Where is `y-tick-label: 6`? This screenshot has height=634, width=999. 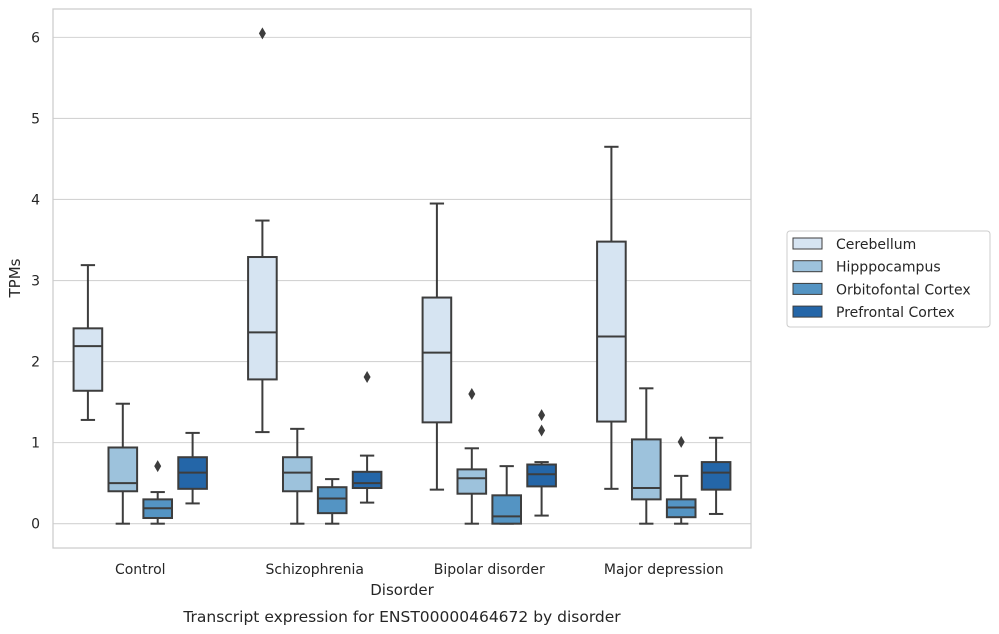
y-tick-label: 6 is located at coordinates (35, 38).